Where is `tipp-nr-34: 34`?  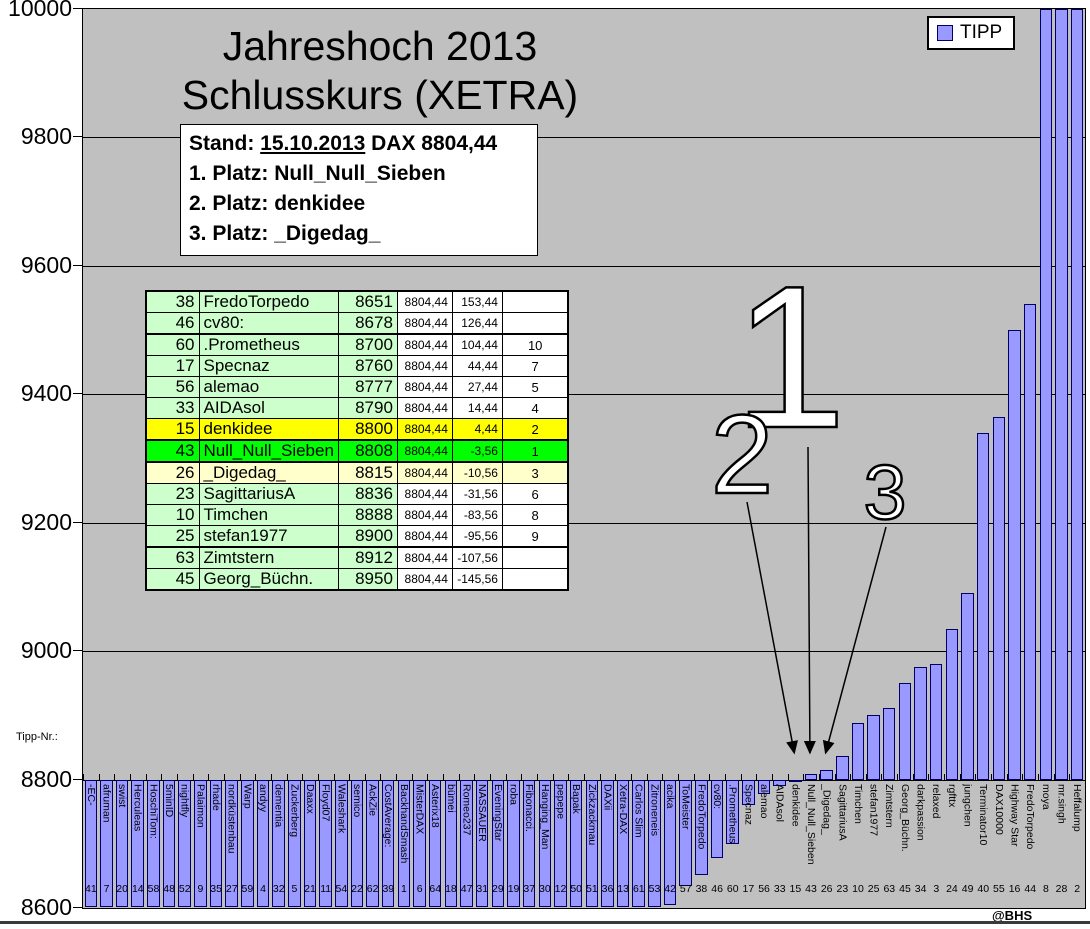
tipp-nr-34: 34 is located at coordinates (920, 889).